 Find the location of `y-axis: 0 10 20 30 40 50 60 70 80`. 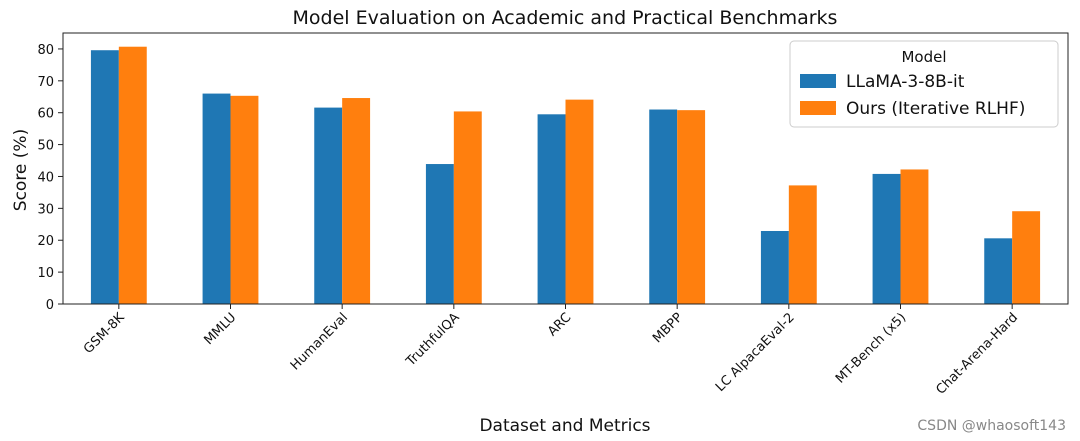

y-axis: 0 10 20 30 40 50 60 70 80 is located at coordinates (50, 178).